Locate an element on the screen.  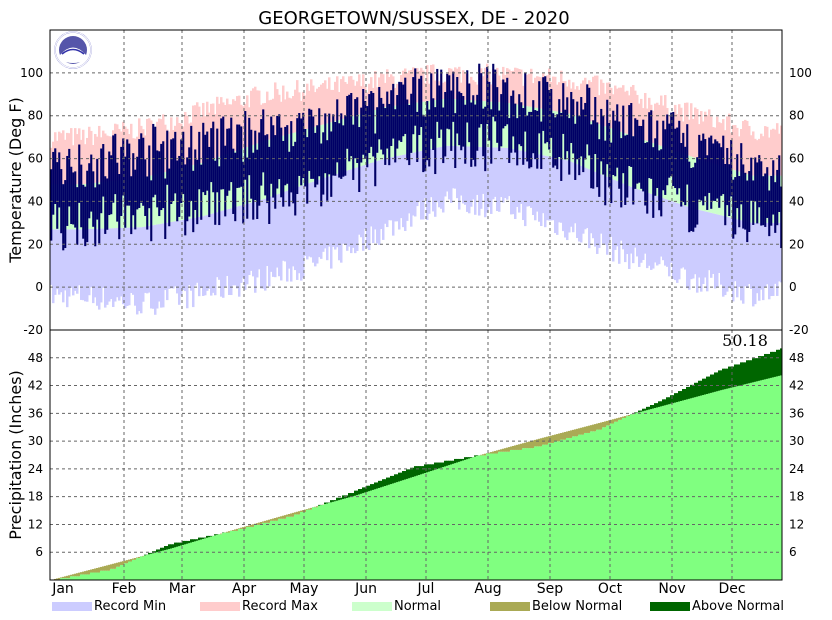
precip-tick-label-left: 18 is located at coordinates (35, 497).